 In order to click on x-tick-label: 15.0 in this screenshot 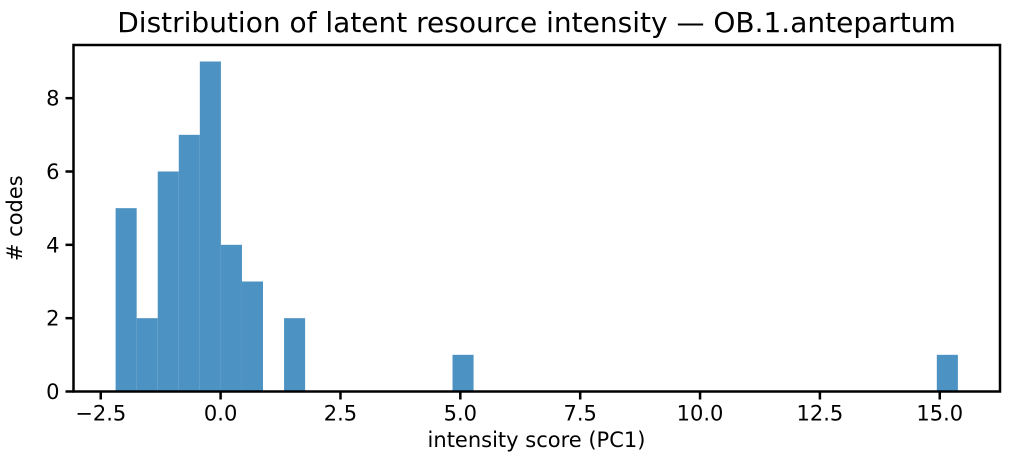, I will do `click(939, 414)`.